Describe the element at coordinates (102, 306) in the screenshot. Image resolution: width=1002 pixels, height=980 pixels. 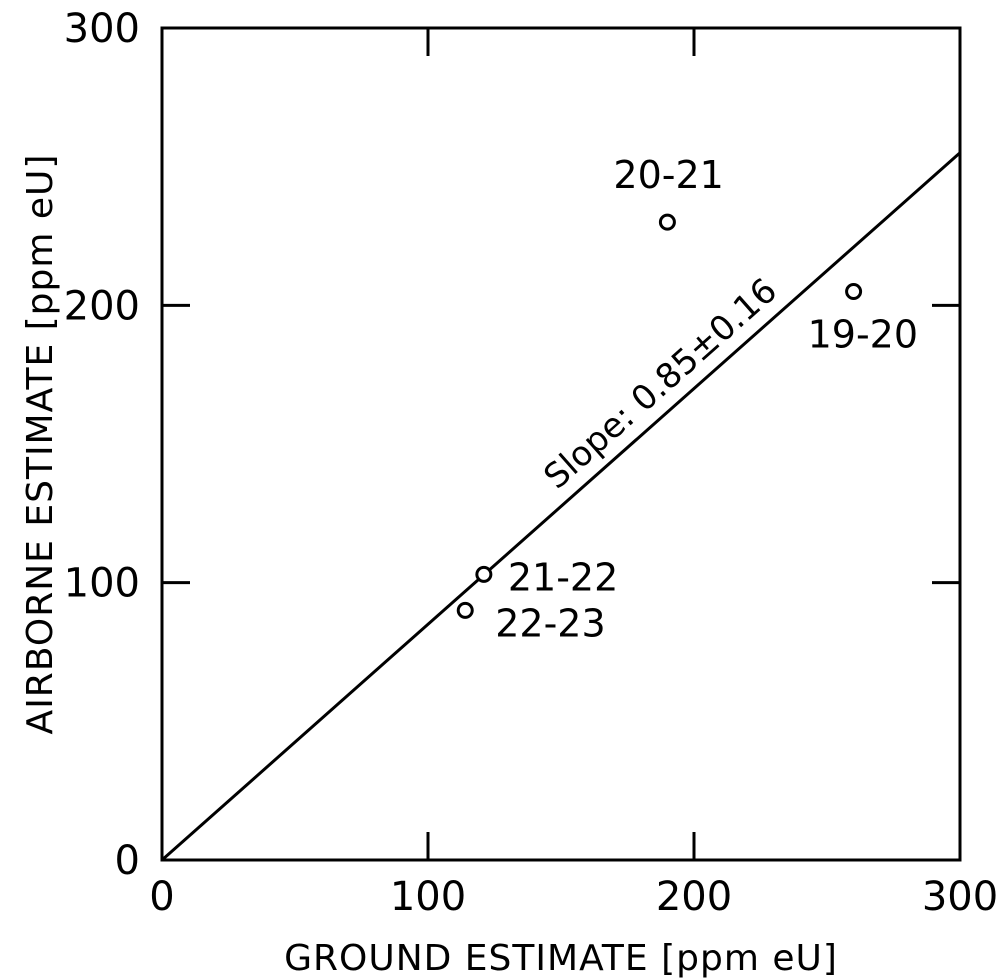
I see `y-tick-label: 200` at that location.